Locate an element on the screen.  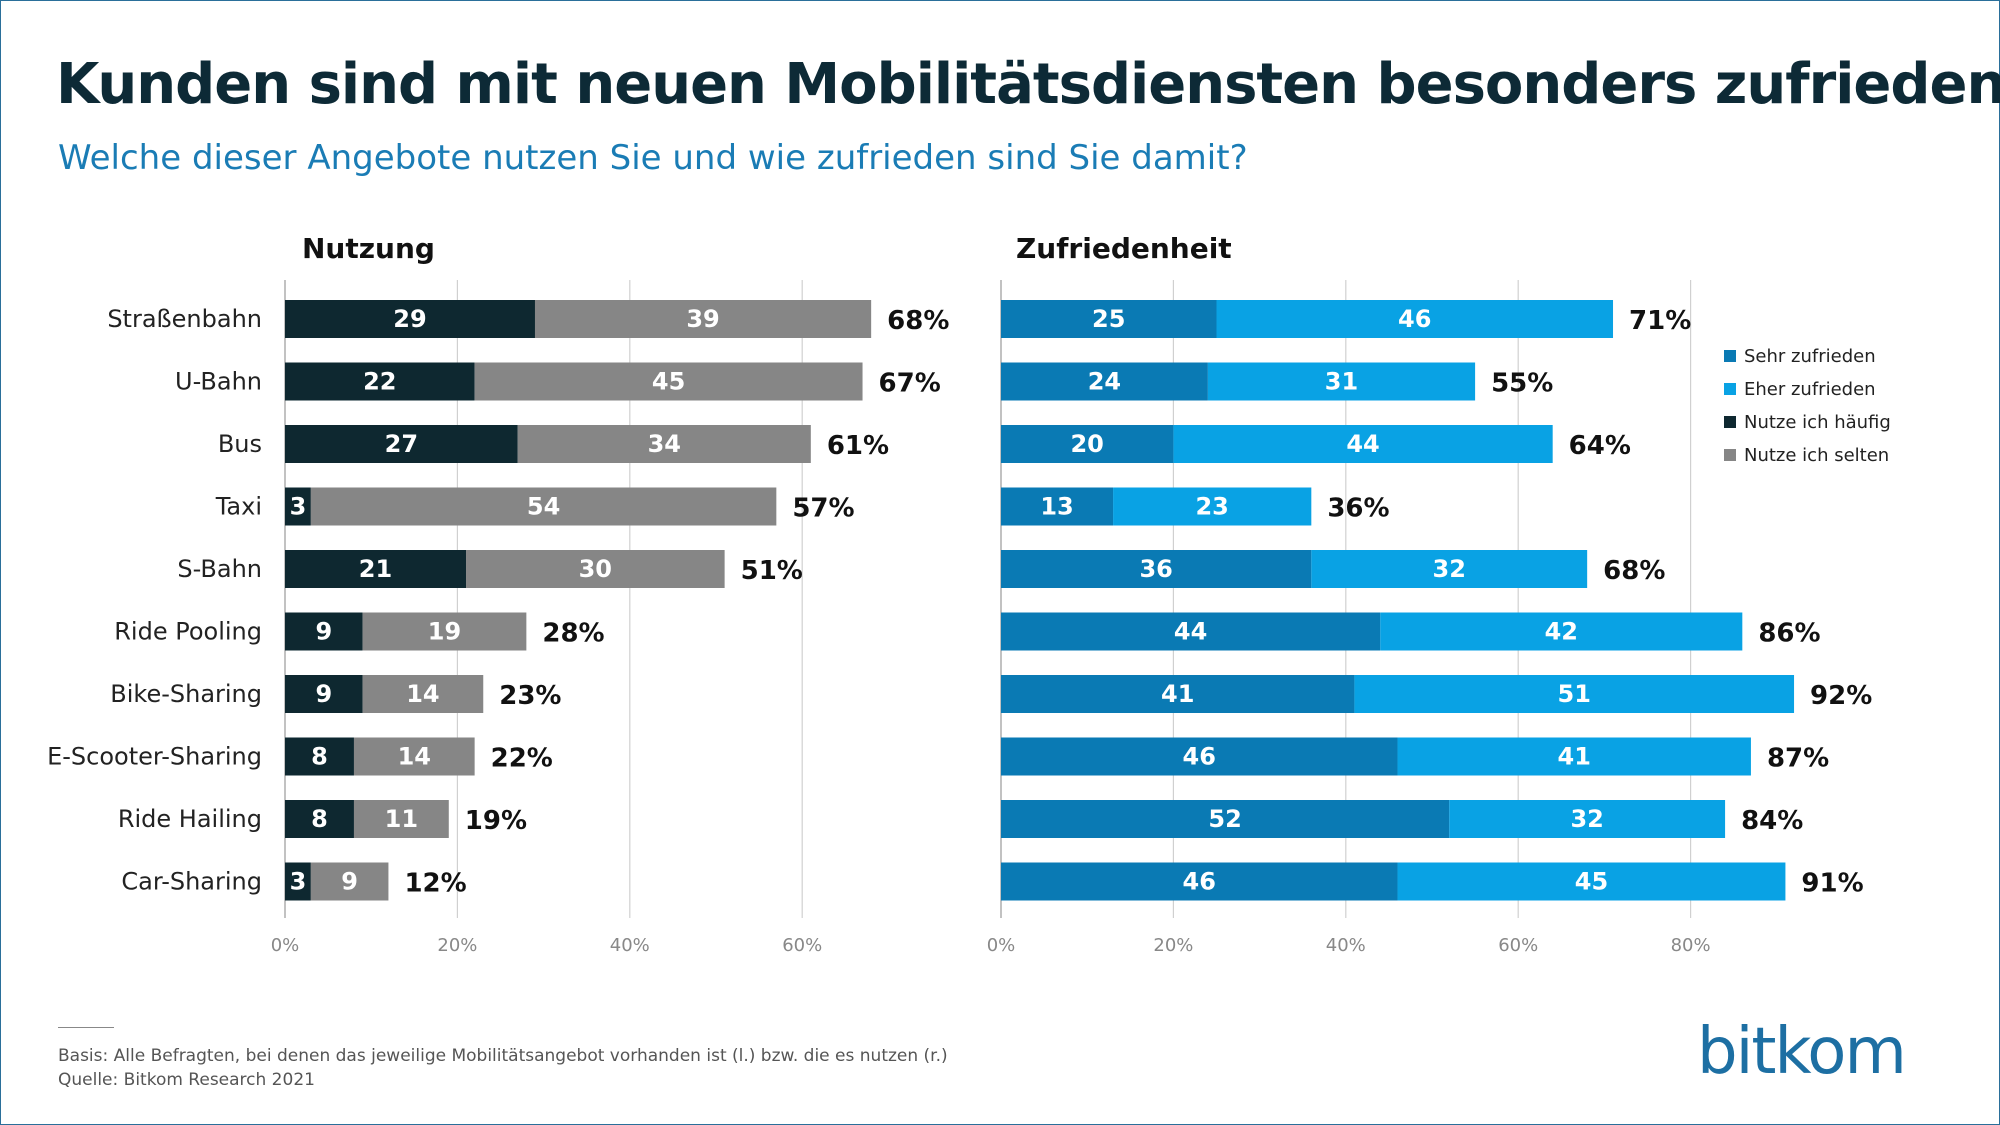
total-label-1-7: 87% is located at coordinates (1798, 759).